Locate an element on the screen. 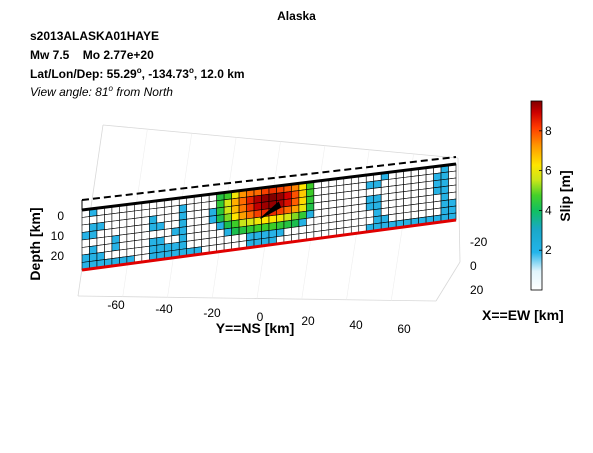 The image size is (593, 453). location-prefix: Lat/Lon/Dep: 55.29 is located at coordinates (83, 74).